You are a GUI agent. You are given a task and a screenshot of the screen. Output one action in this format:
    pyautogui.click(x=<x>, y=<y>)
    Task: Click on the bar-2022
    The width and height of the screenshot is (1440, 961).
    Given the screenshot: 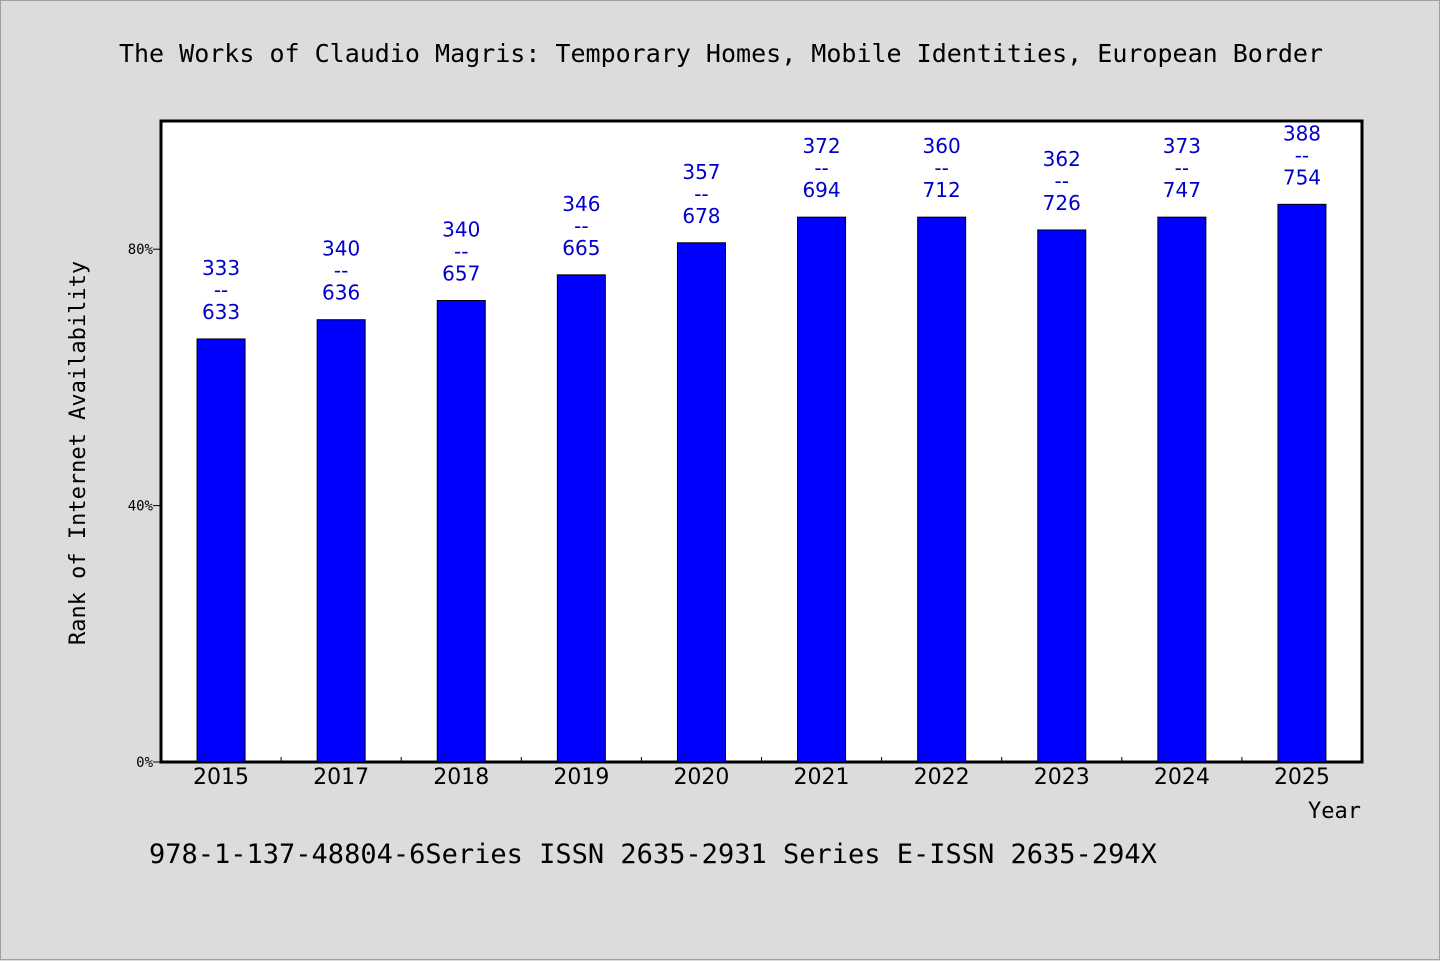 What is the action you would take?
    pyautogui.click(x=942, y=489)
    